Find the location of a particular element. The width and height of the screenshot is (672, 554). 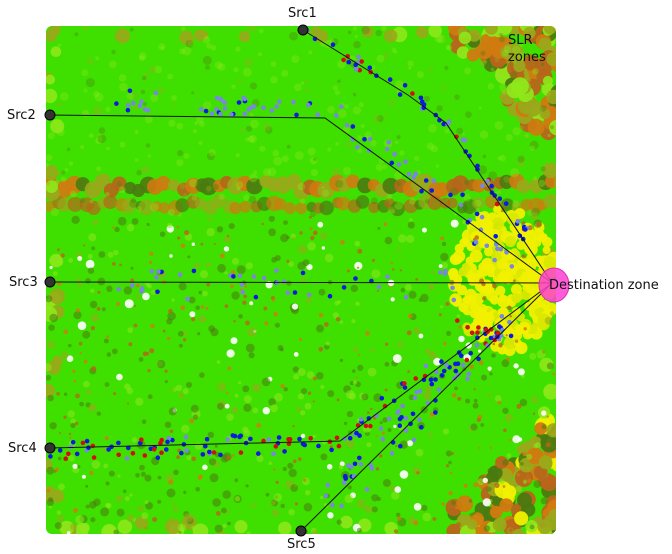

label-src4: Src4 is located at coordinates (22, 448).